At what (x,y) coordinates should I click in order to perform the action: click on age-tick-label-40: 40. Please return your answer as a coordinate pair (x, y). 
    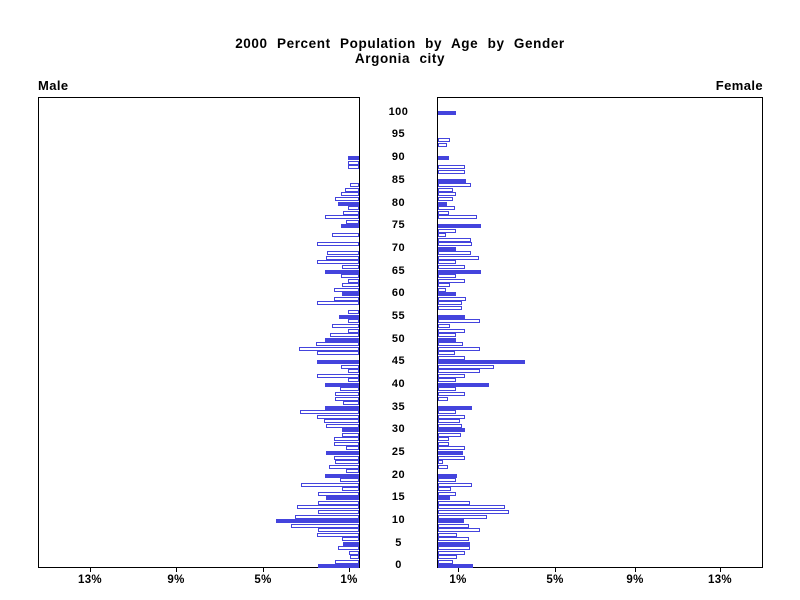
    Looking at the image, I should click on (398, 383).